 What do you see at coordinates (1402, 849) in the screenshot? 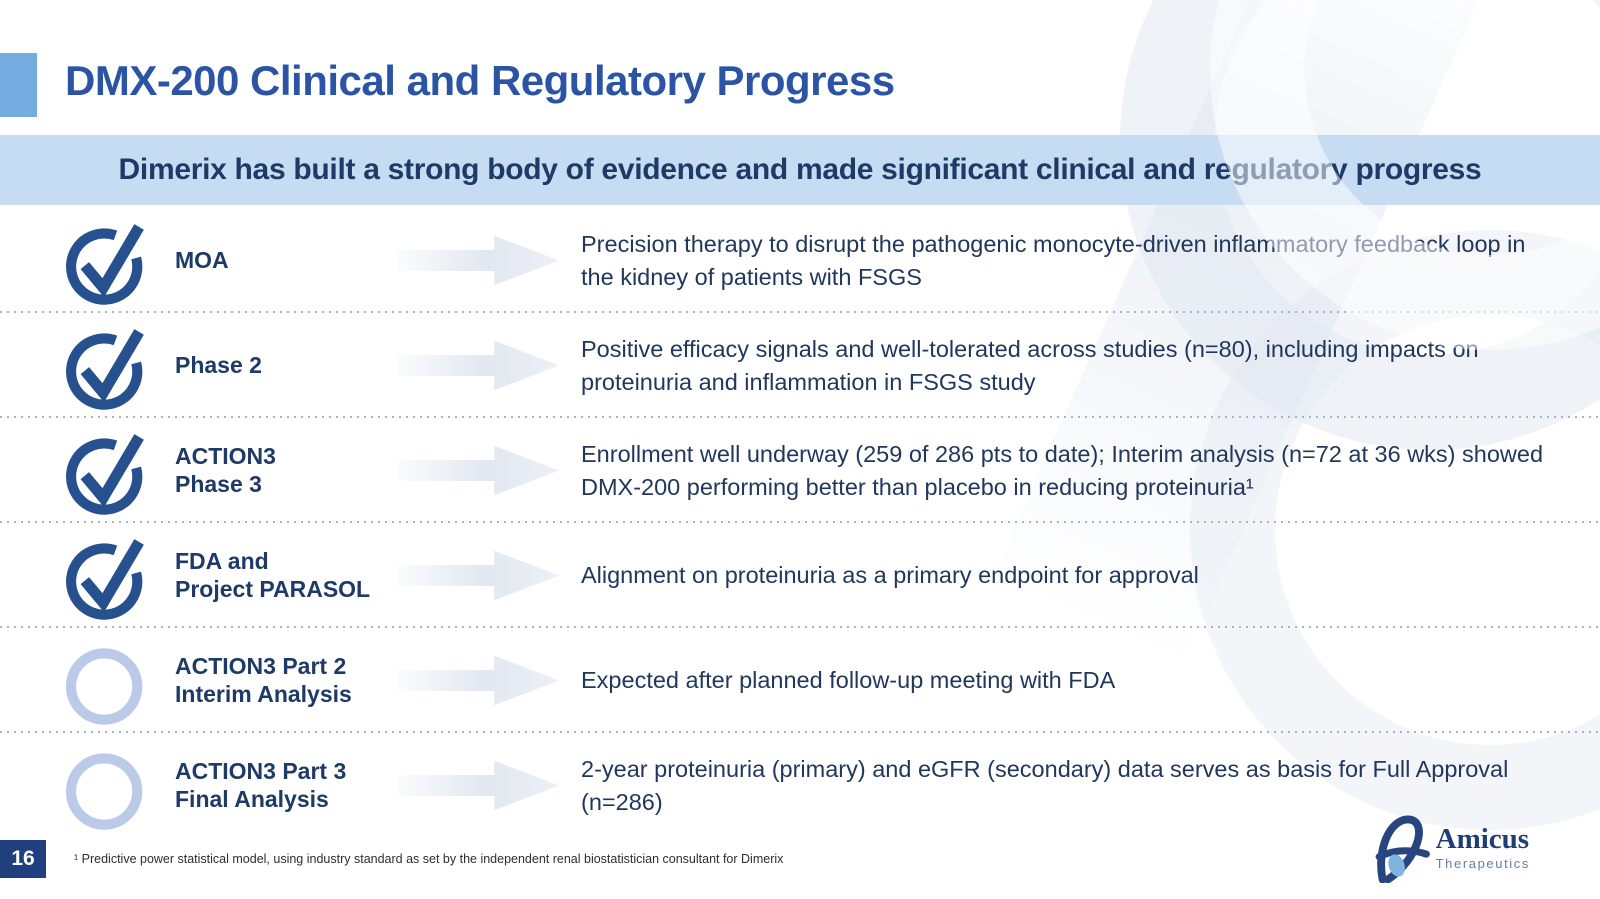
I see `amicus-logo-mark` at bounding box center [1402, 849].